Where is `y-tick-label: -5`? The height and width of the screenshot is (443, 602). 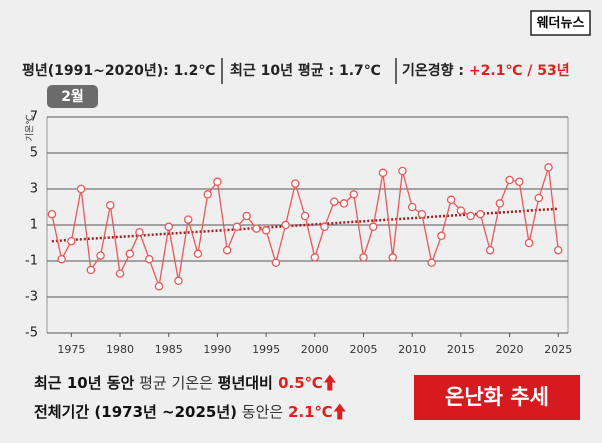 y-tick-label: -5 is located at coordinates (31, 333).